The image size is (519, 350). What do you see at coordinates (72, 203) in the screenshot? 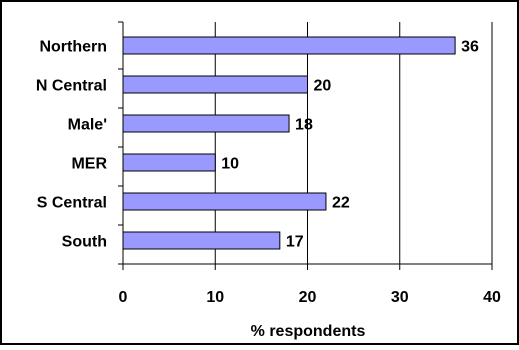
I see `category-label: S Central` at bounding box center [72, 203].